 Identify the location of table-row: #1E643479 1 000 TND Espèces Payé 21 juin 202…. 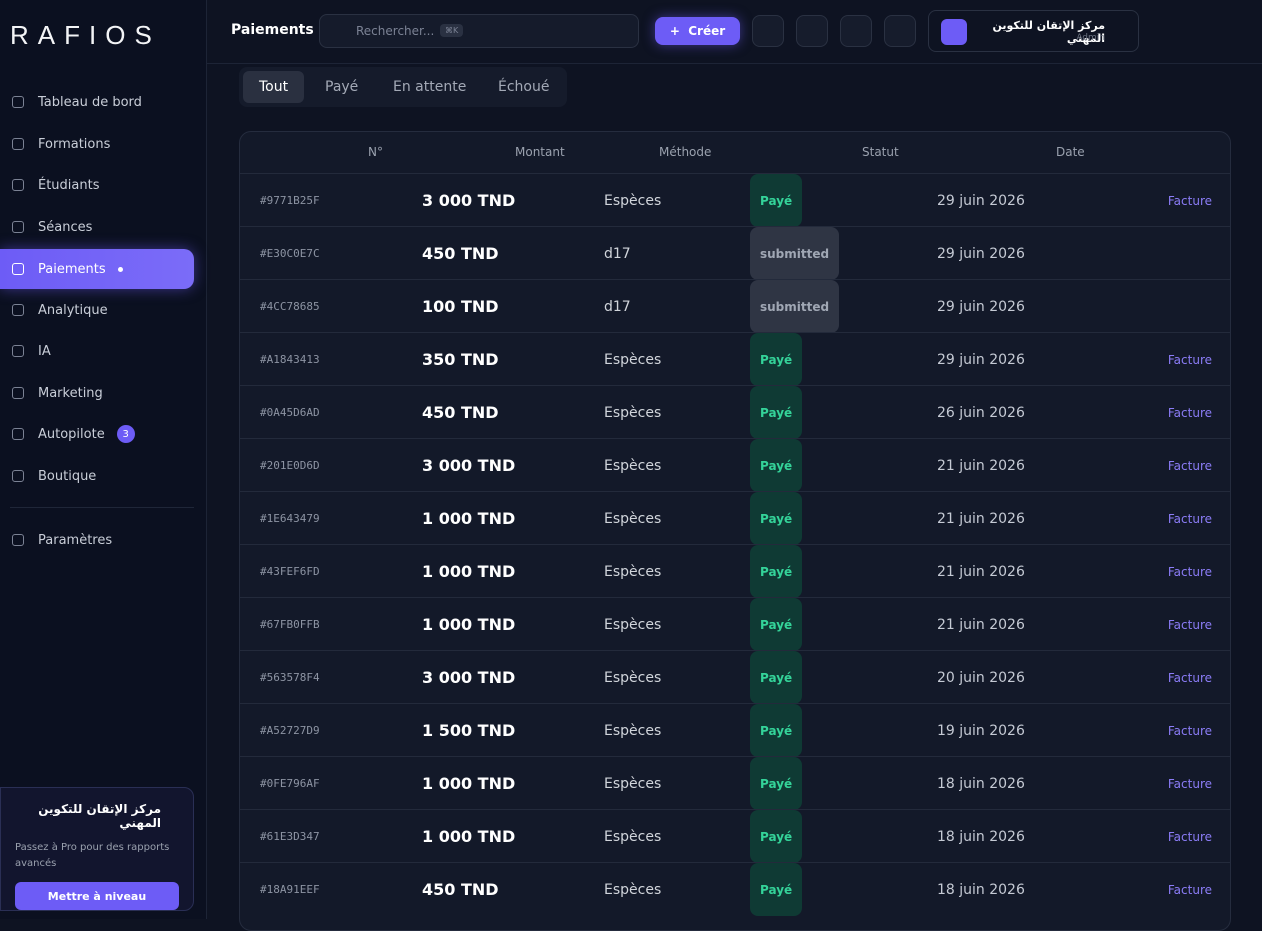
(735, 518).